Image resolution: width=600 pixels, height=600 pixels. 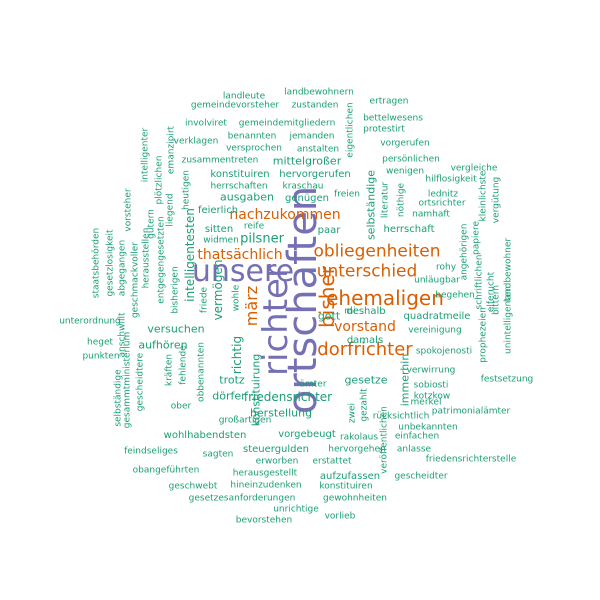 What do you see at coordinates (244, 96) in the screenshot?
I see `word: landleute` at bounding box center [244, 96].